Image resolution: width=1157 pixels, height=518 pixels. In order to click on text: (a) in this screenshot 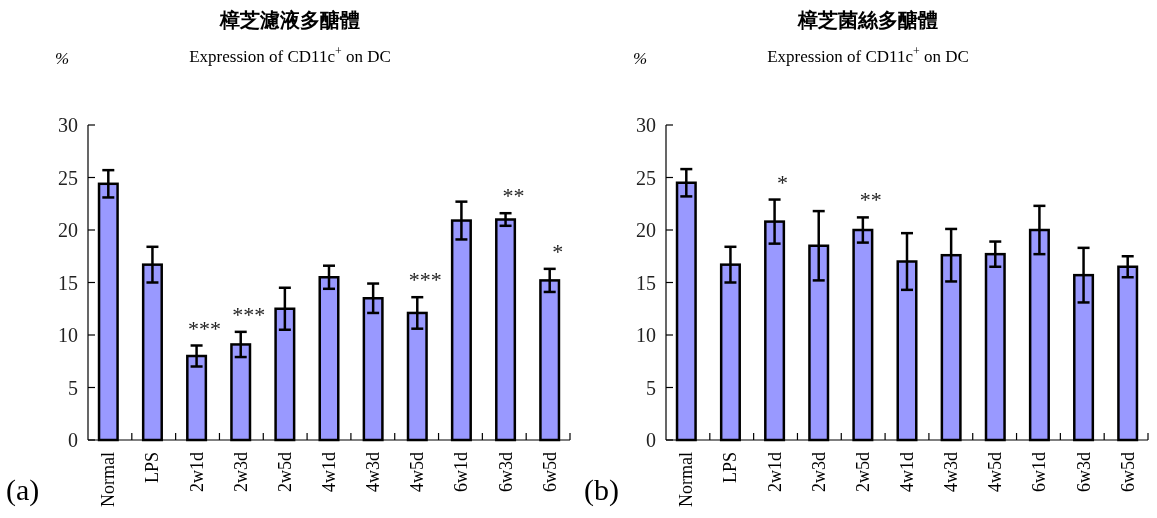, I will do `click(23, 490)`.